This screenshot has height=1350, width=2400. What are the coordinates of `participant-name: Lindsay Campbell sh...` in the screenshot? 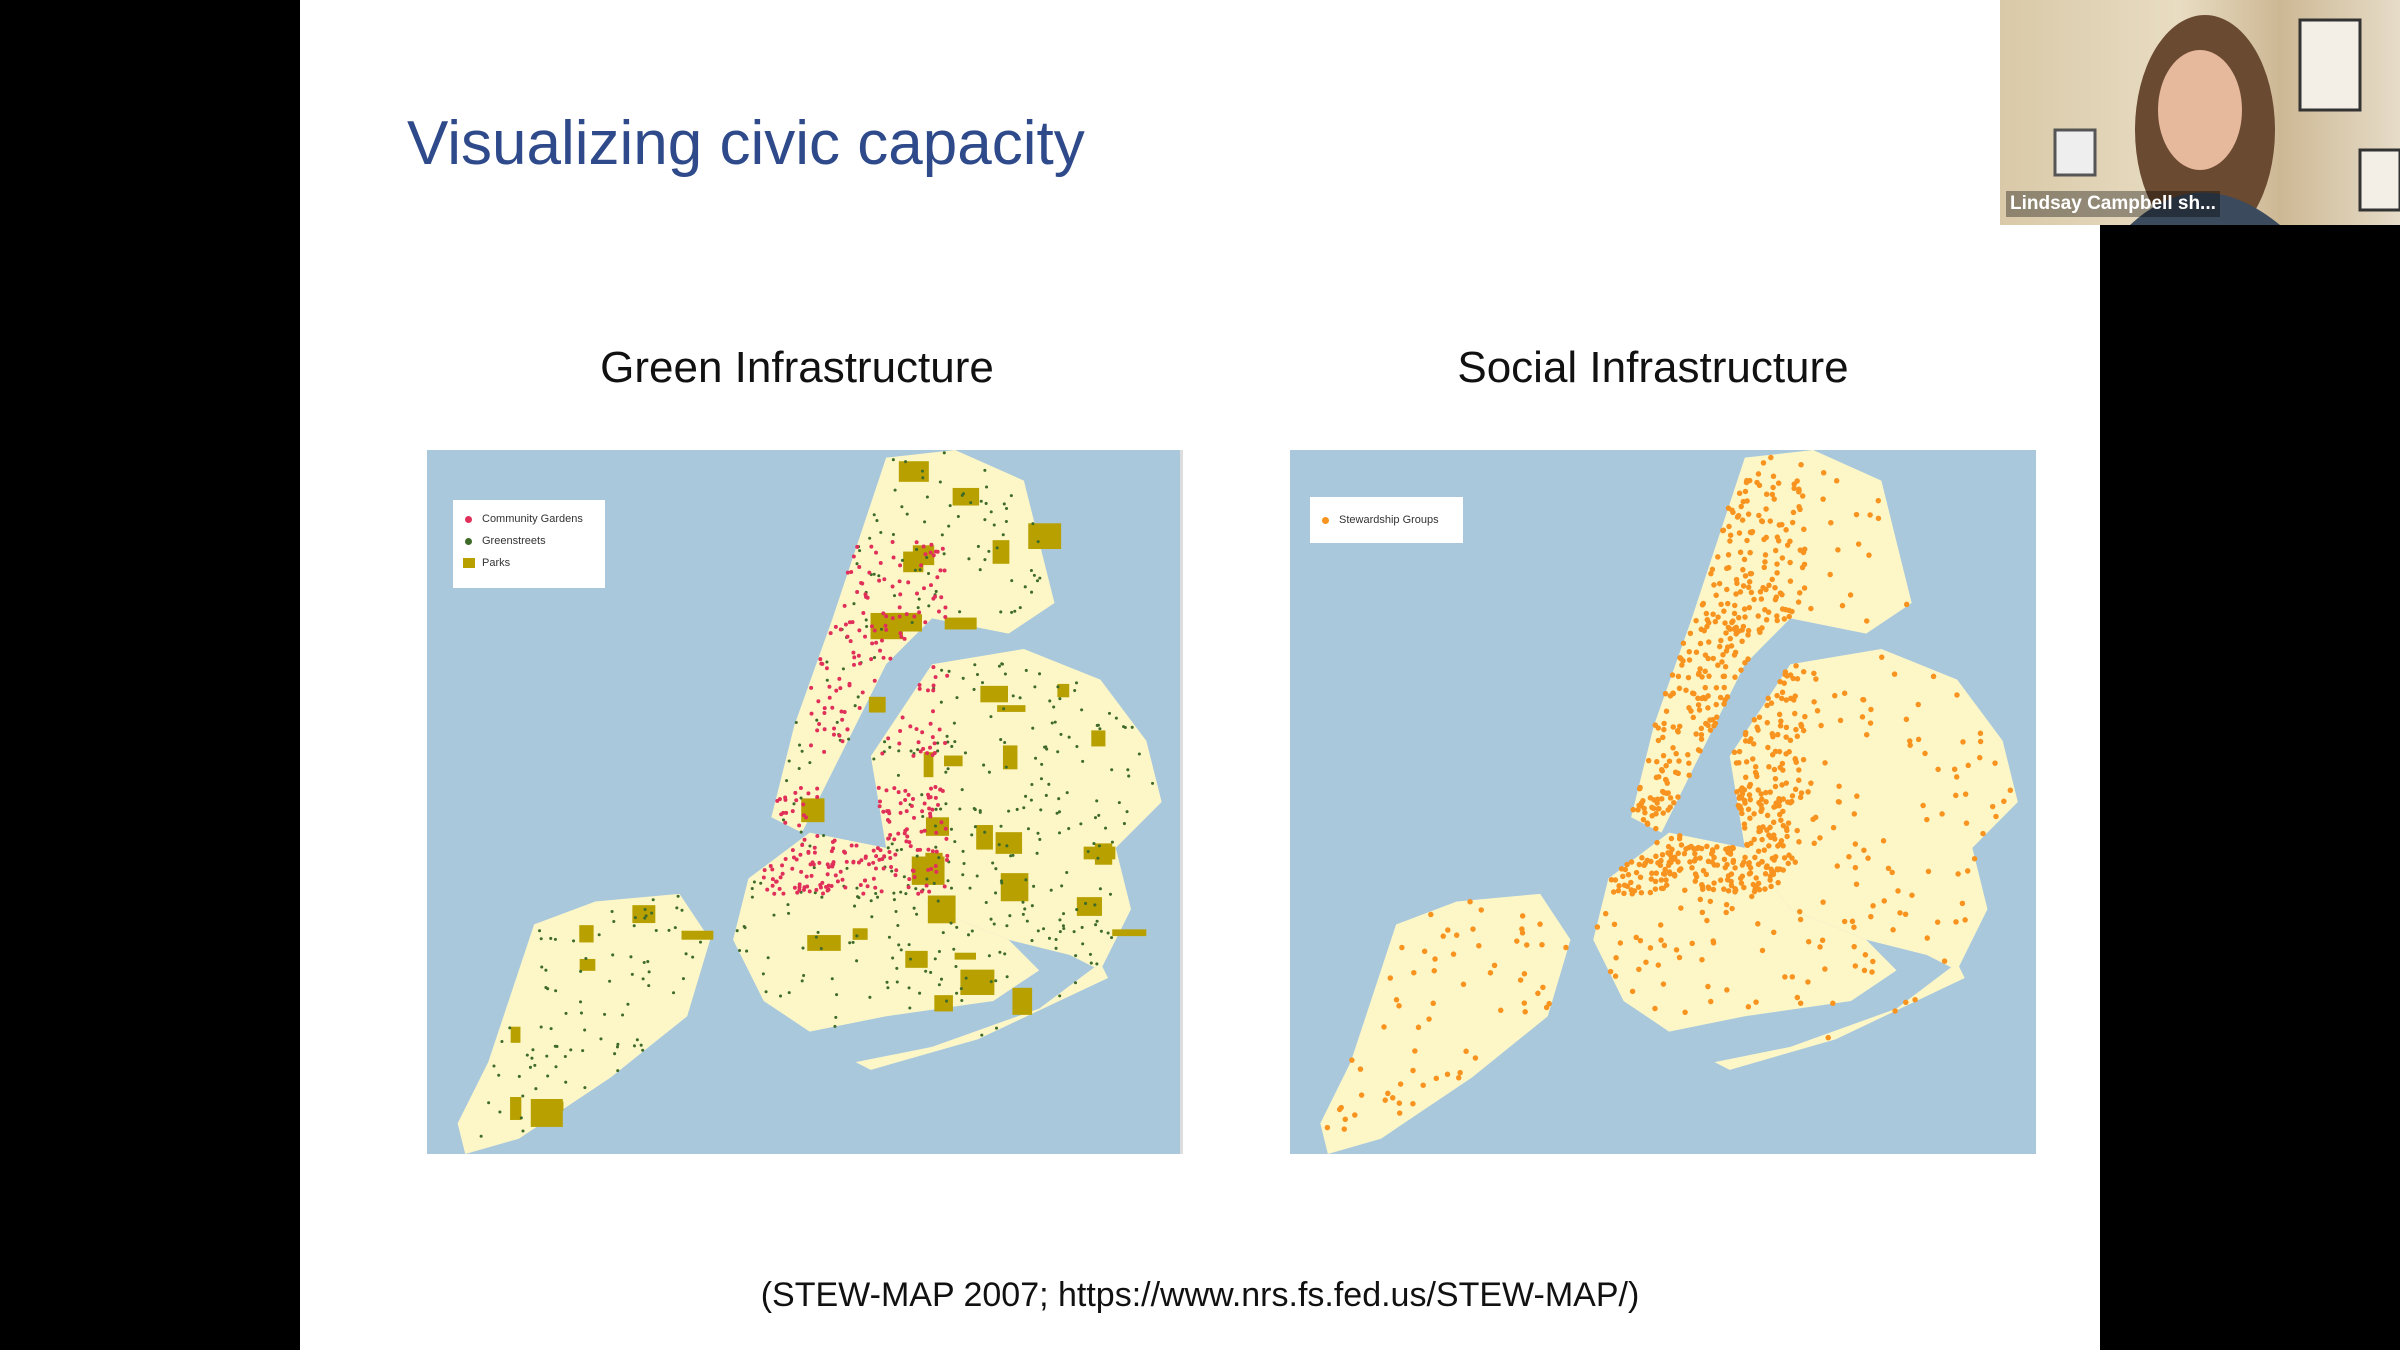 It's located at (2113, 204).